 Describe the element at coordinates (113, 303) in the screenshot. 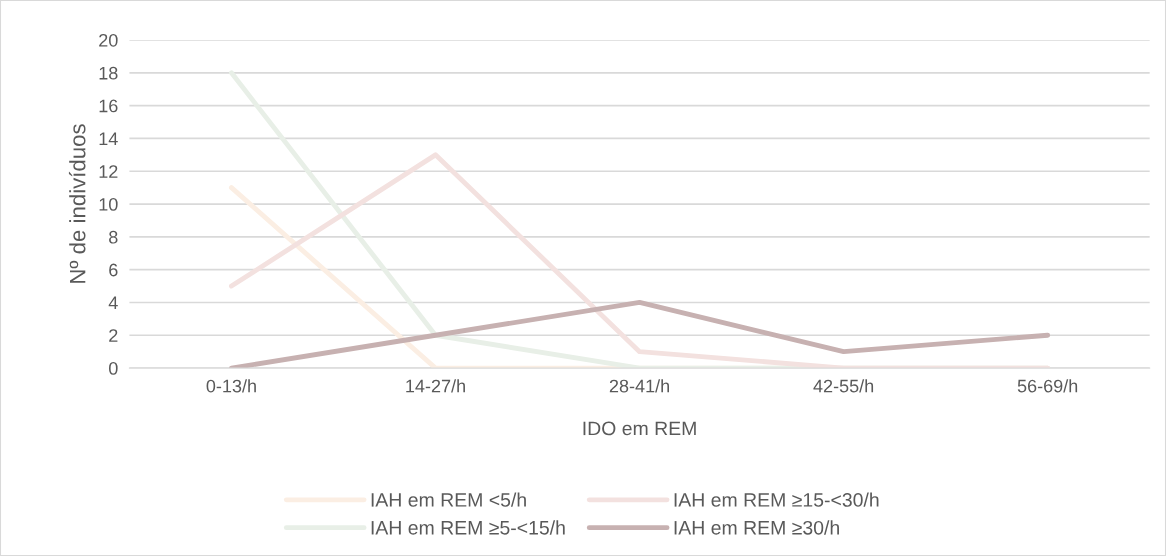

I see `y-tick-label: 4` at that location.